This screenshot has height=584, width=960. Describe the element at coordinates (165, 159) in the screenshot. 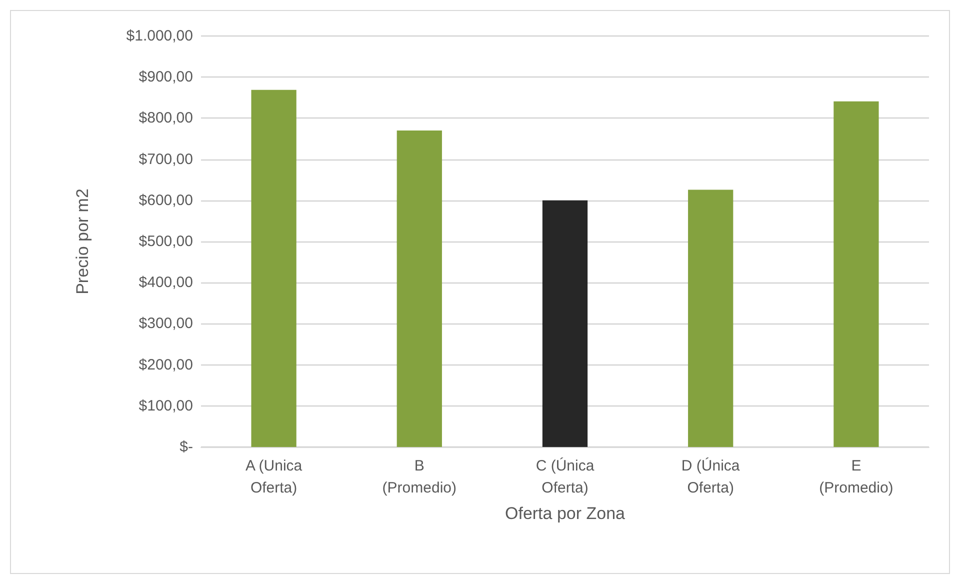

I see `y-tick-label: $700,00` at that location.